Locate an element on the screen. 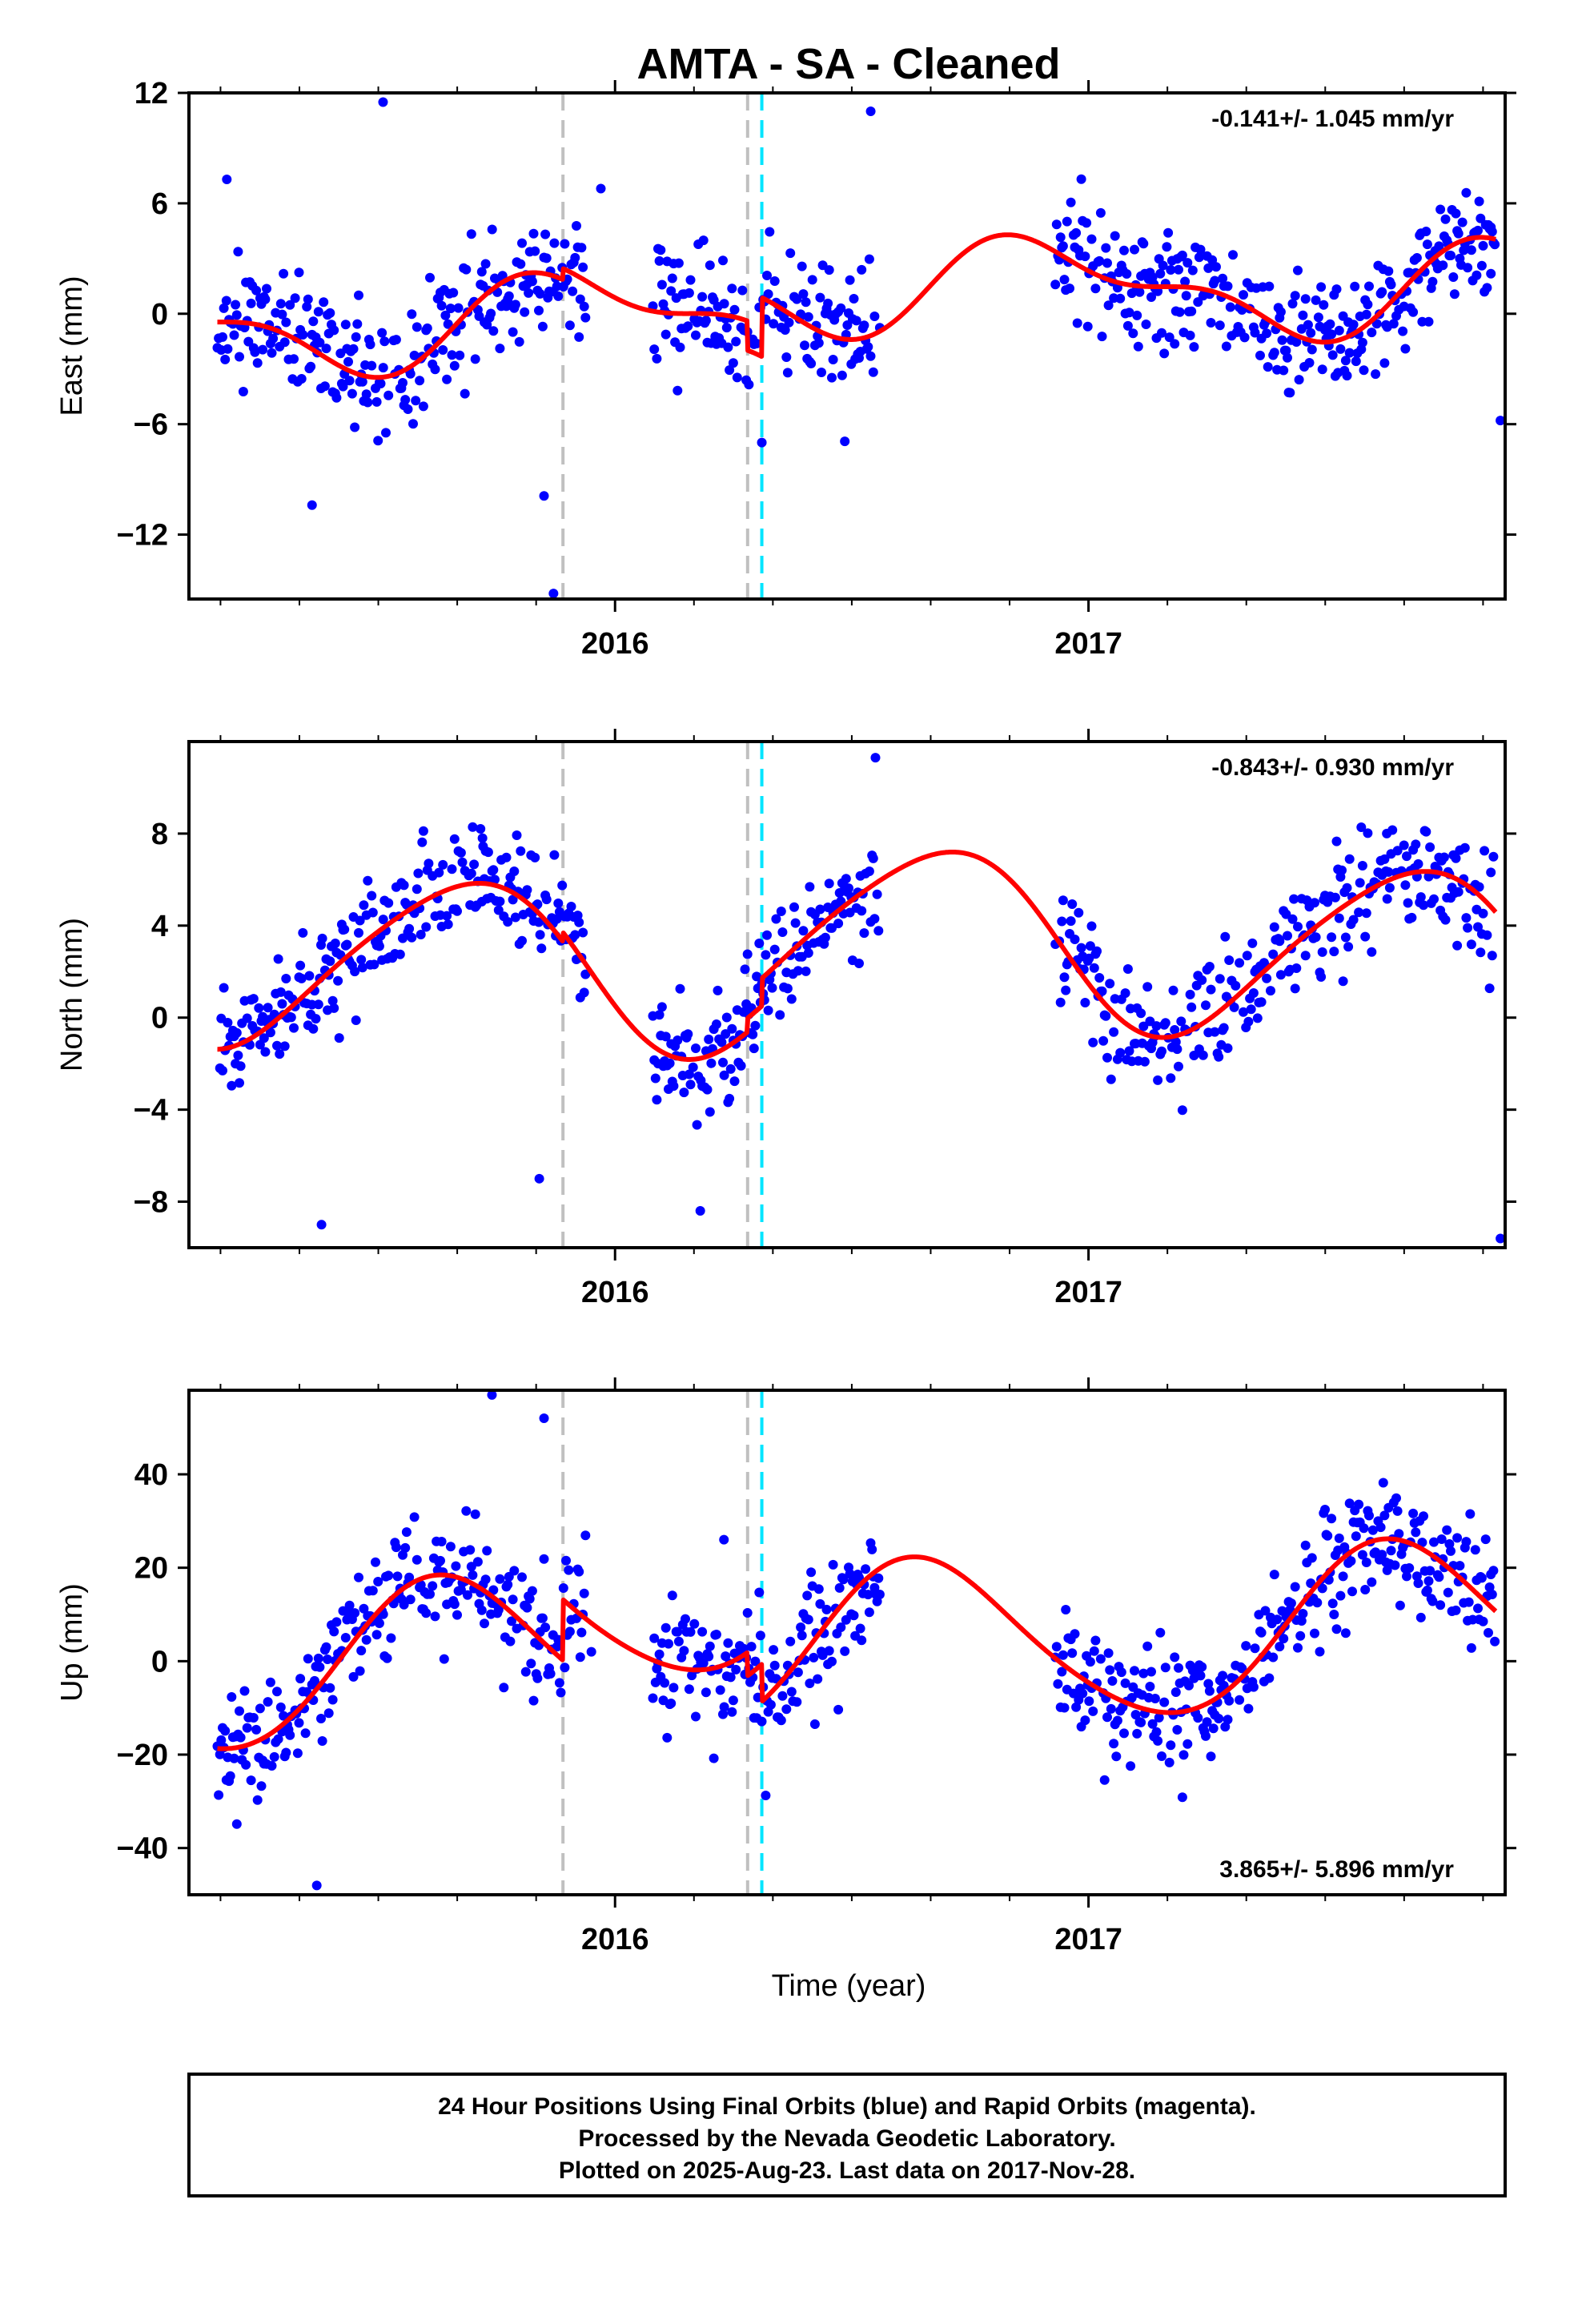  y-axis-label: North (mm) is located at coordinates (72, 995).